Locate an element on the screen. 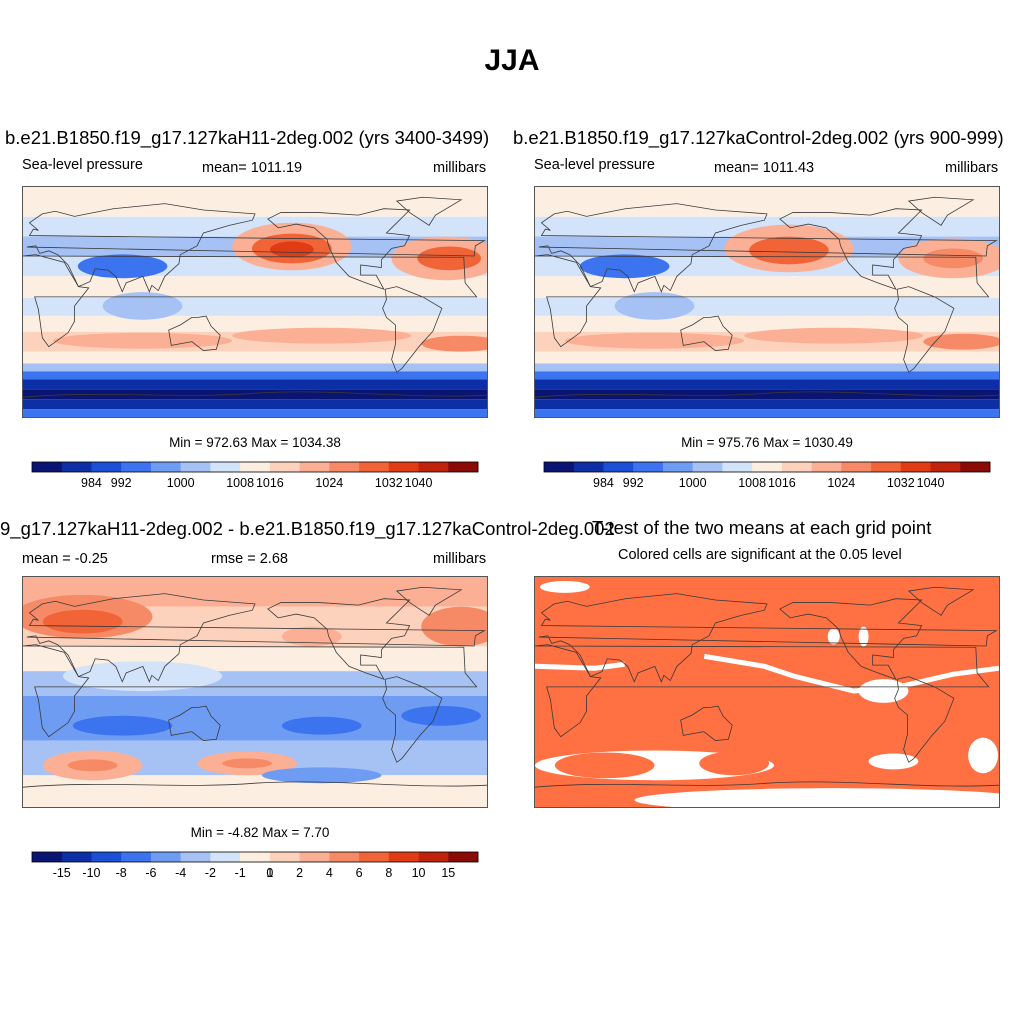 Image resolution: width=1024 pixels, height=1024 pixels. panel1-map-svg is located at coordinates (255, 302).